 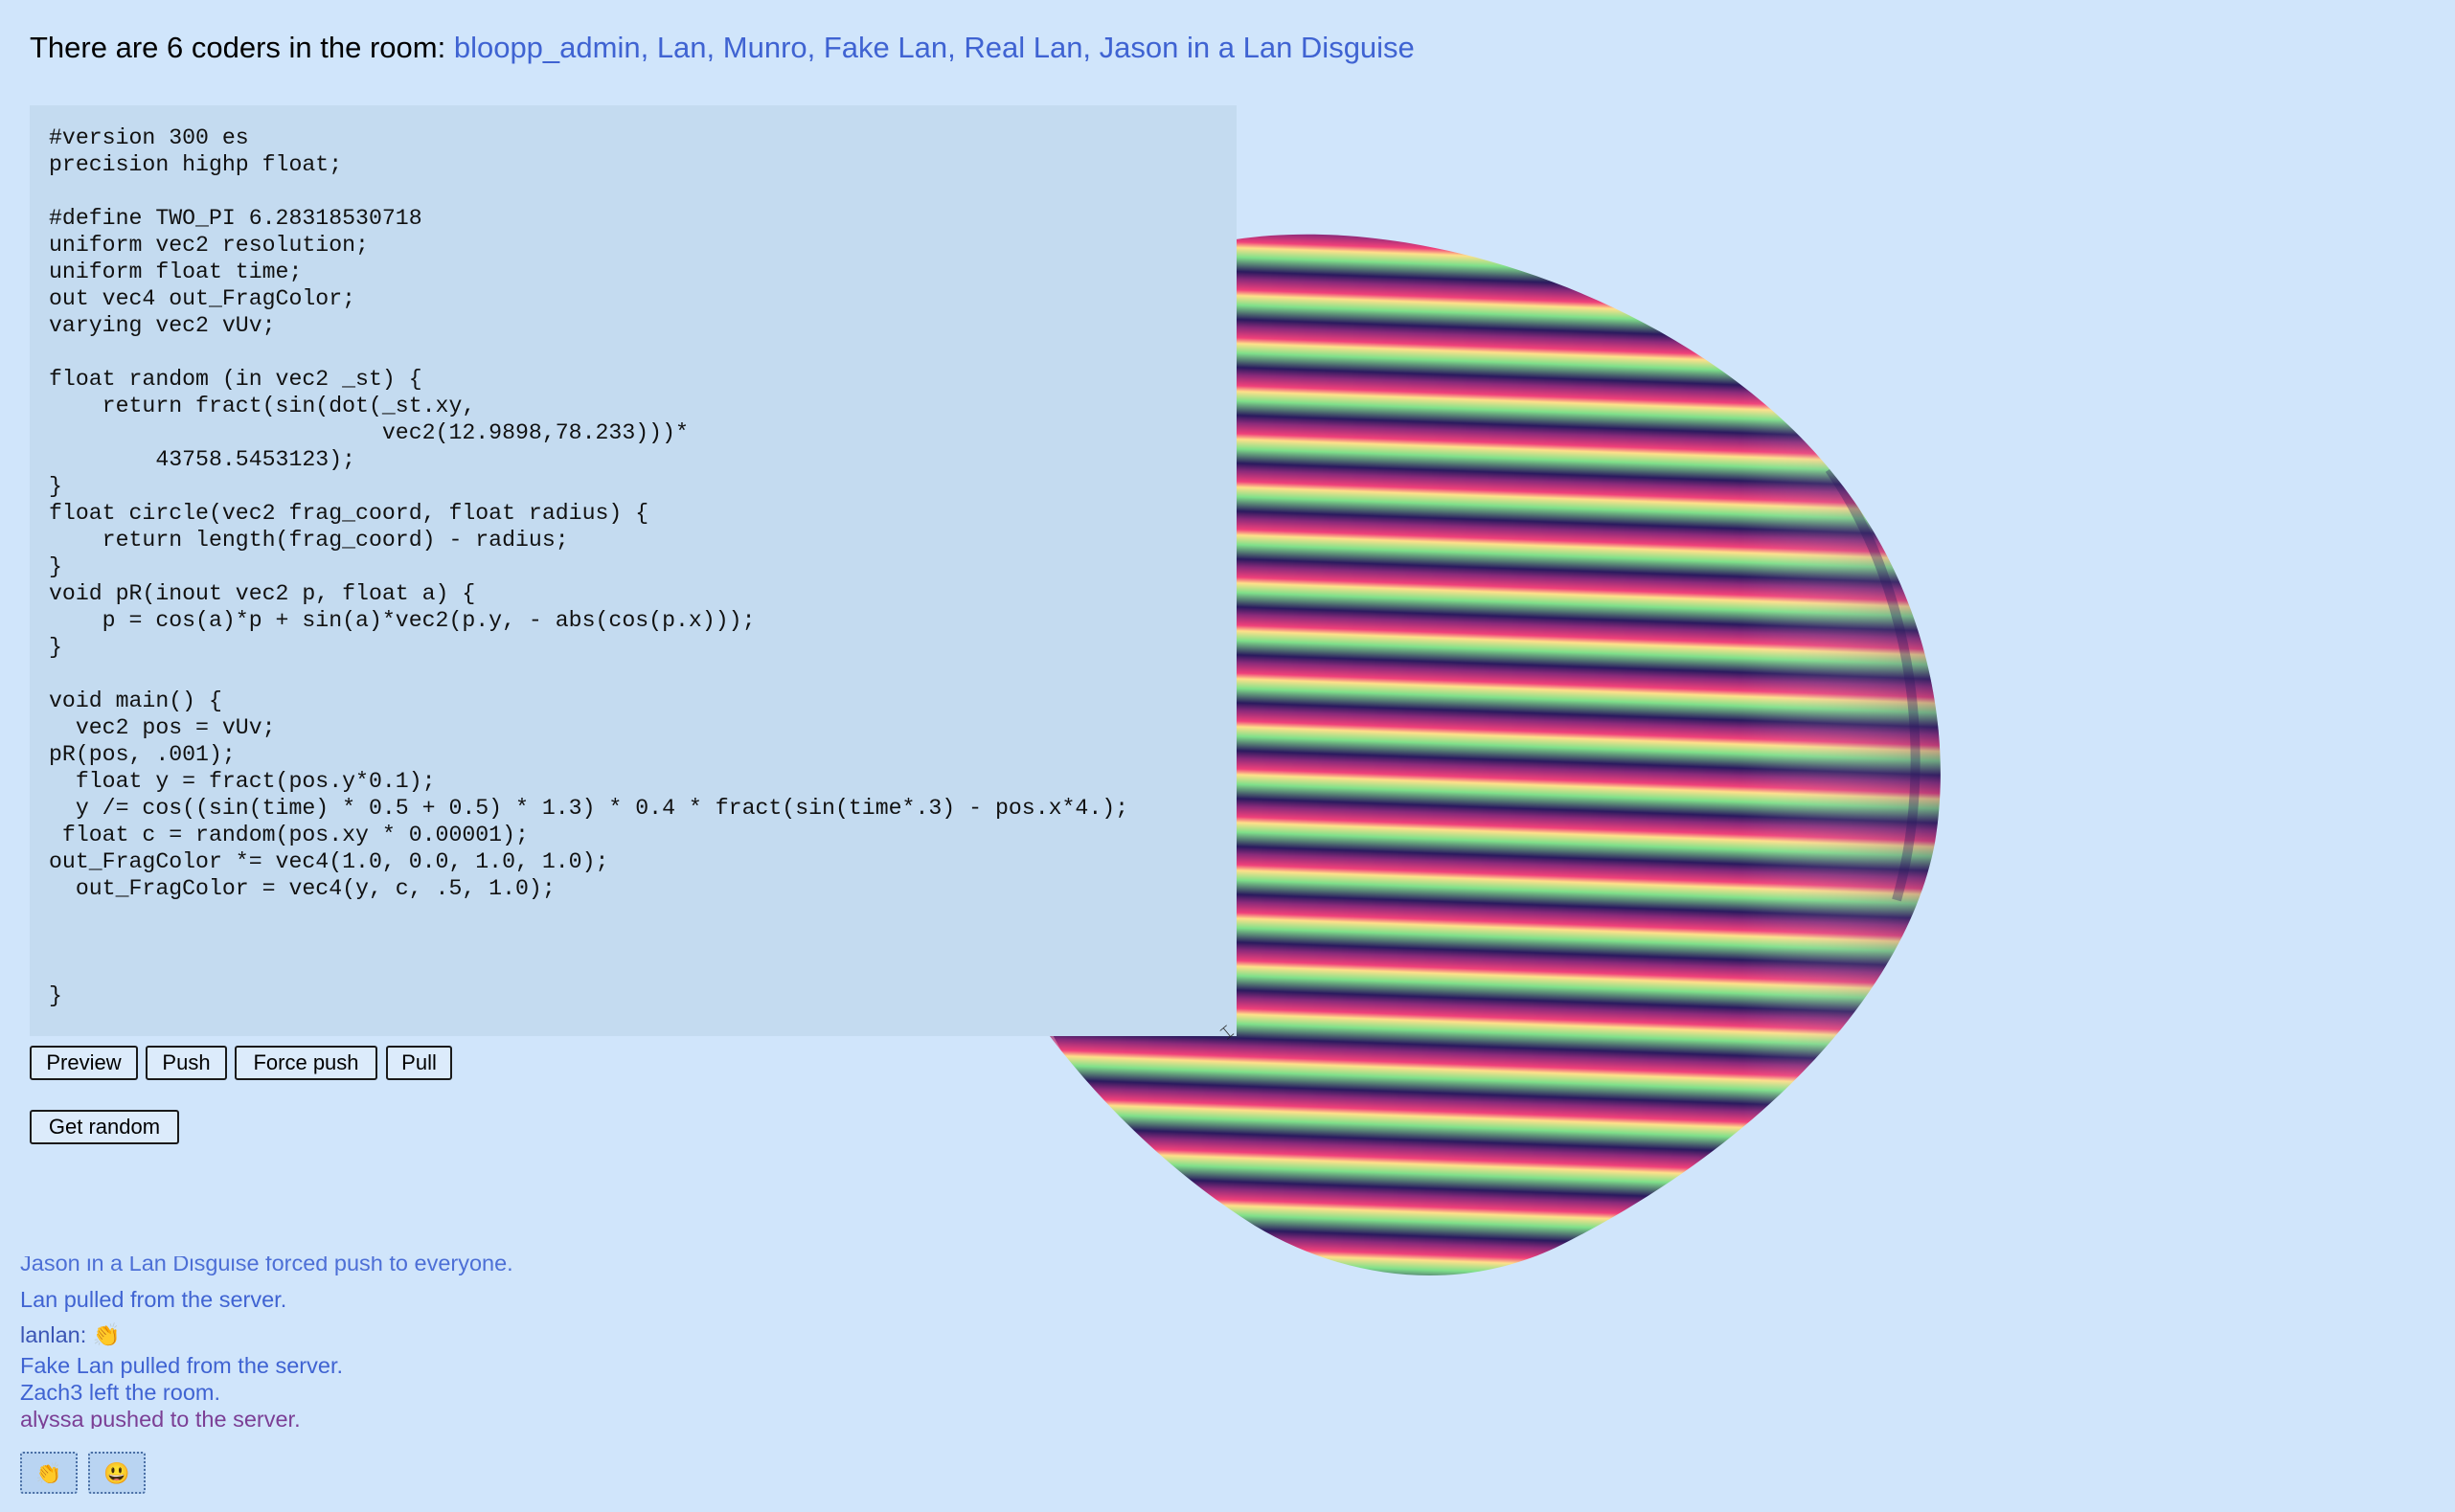 I want to click on log-entry: Lan pulled from the server., so click(x=153, y=1299).